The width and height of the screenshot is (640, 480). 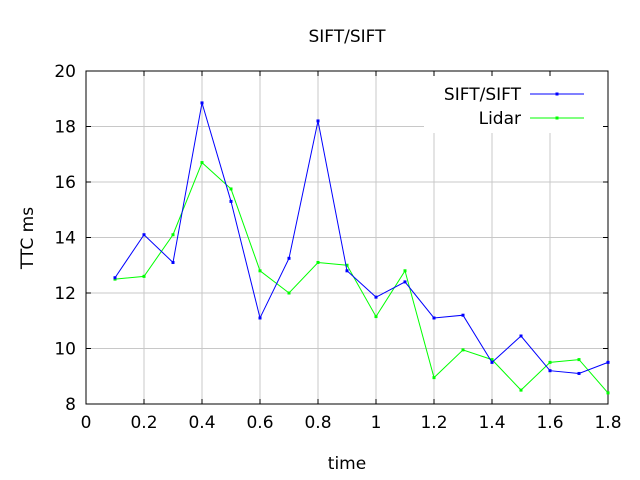 I want to click on y-tick-label: 14, so click(x=65, y=239).